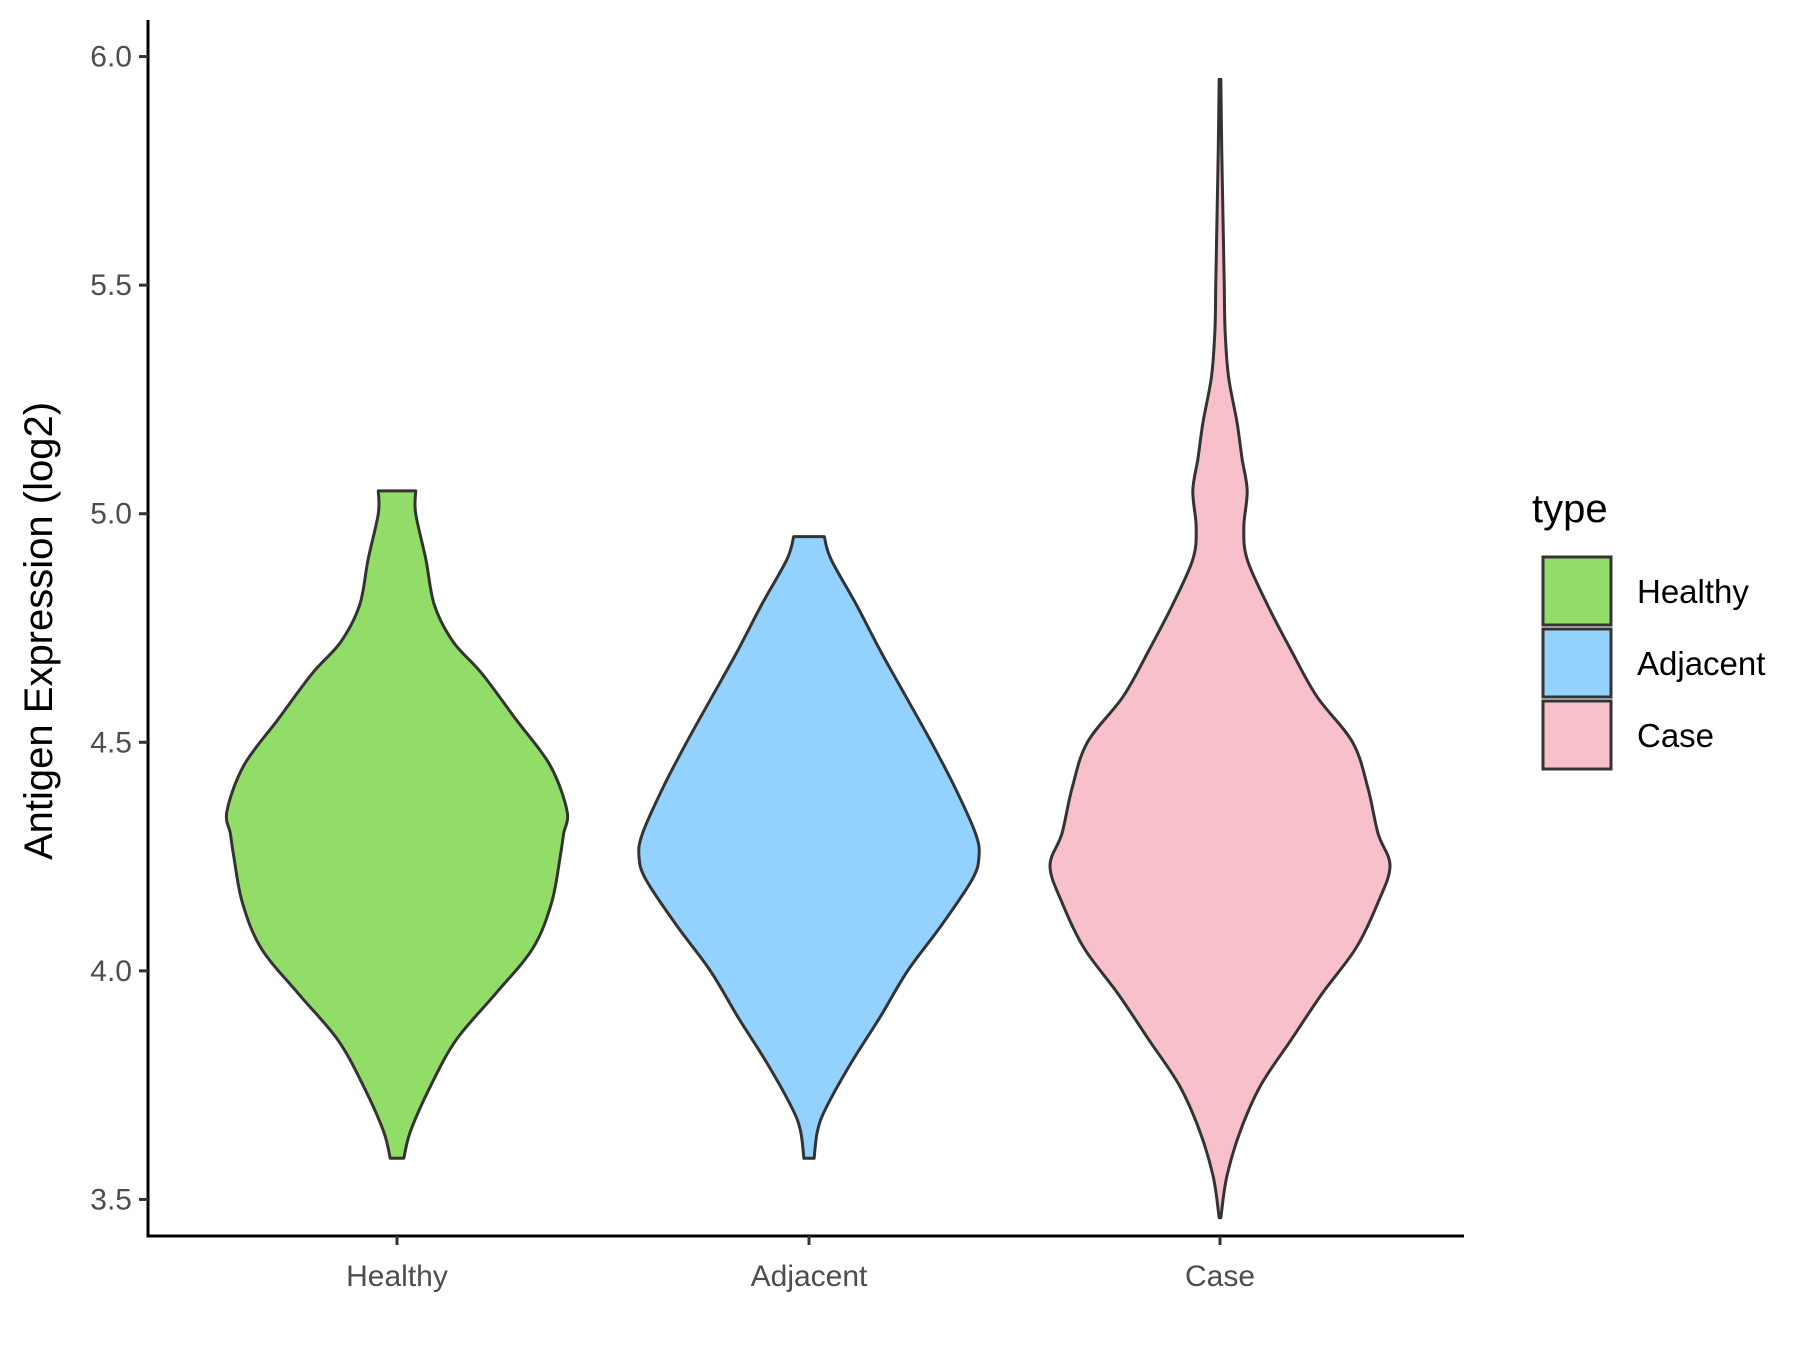 This screenshot has height=1350, width=1800. What do you see at coordinates (1570, 509) in the screenshot?
I see `legend-title: type` at bounding box center [1570, 509].